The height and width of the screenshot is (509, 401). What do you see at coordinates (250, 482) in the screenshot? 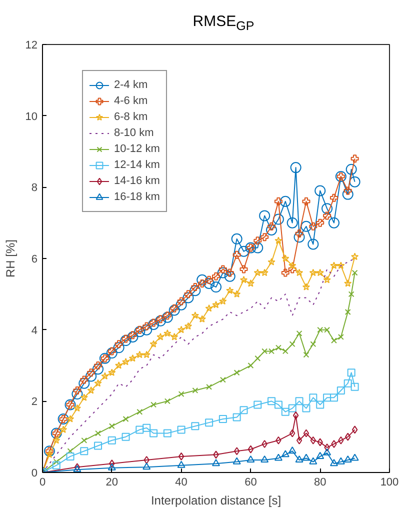
I see `x-tick-label: 60` at bounding box center [250, 482].